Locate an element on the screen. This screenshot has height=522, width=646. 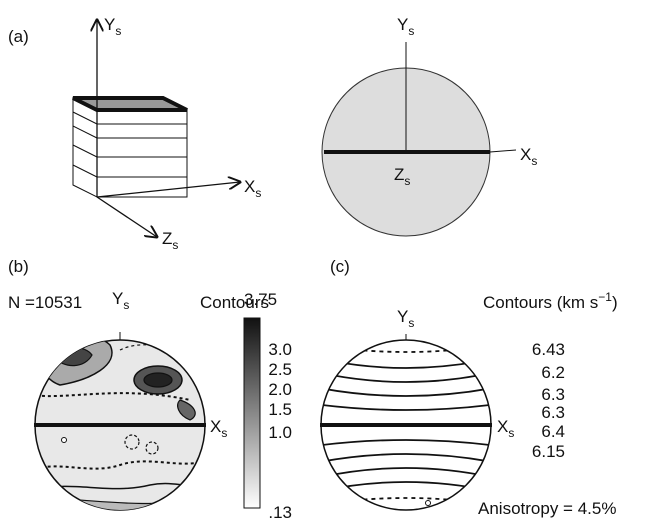
panel-label: (a) is located at coordinates (18, 36).